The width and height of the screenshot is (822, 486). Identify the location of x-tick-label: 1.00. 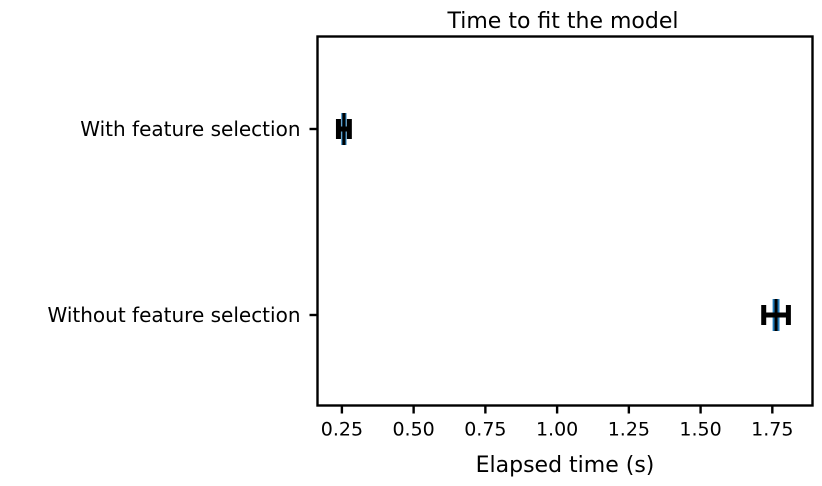
(557, 430).